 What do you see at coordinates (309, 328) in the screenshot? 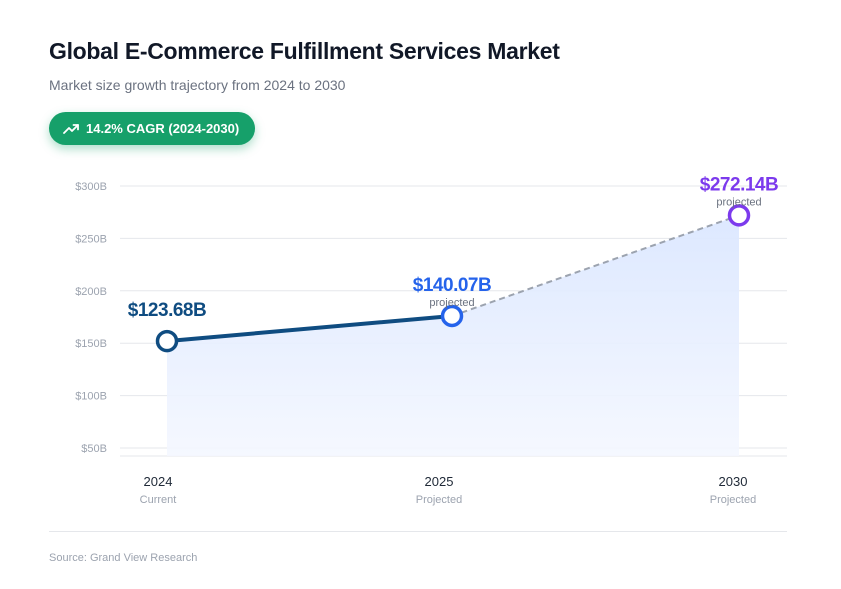
I see `actual-line-segment` at bounding box center [309, 328].